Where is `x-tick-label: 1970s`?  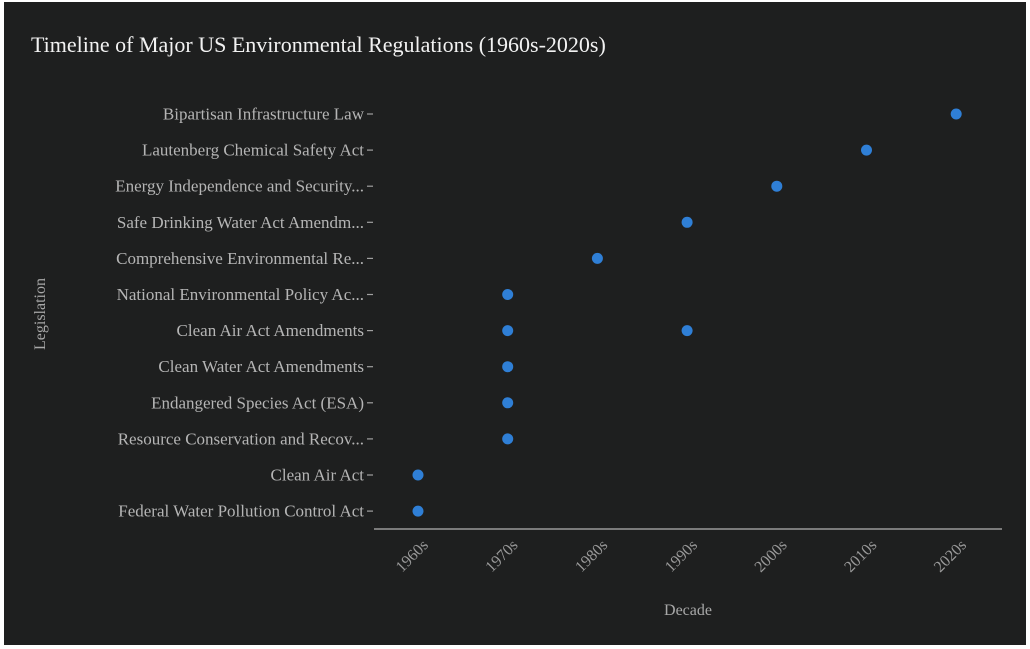
x-tick-label: 1970s is located at coordinates (501, 556).